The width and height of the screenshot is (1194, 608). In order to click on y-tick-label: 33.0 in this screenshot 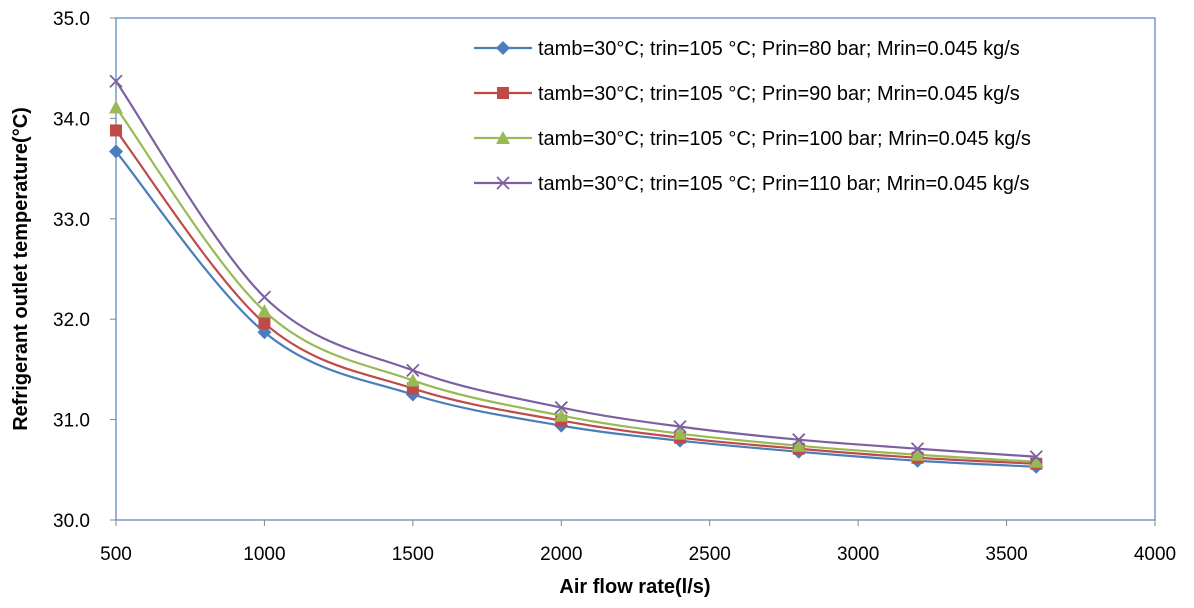, I will do `click(71, 220)`.